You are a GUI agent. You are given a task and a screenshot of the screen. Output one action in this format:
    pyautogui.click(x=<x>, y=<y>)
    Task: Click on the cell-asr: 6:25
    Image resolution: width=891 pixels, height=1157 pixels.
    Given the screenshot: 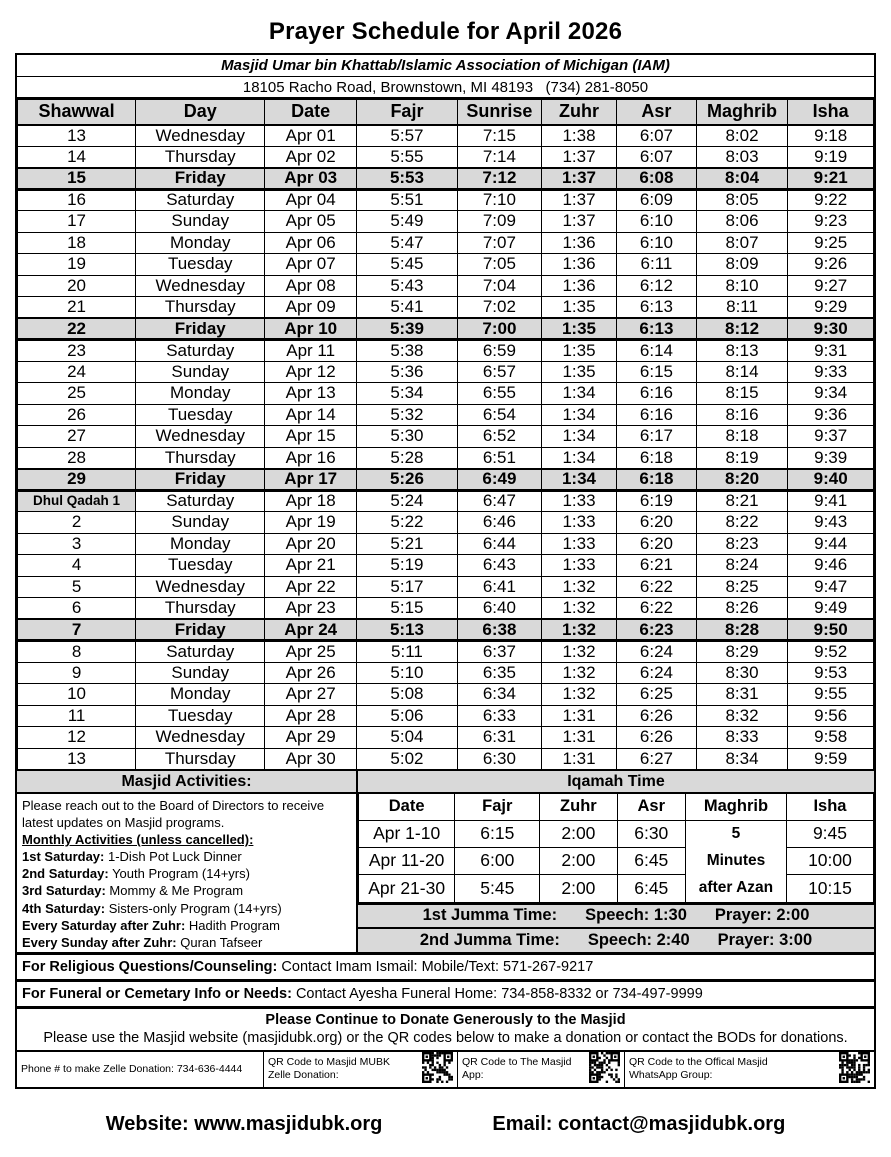 What is the action you would take?
    pyautogui.click(x=656, y=694)
    